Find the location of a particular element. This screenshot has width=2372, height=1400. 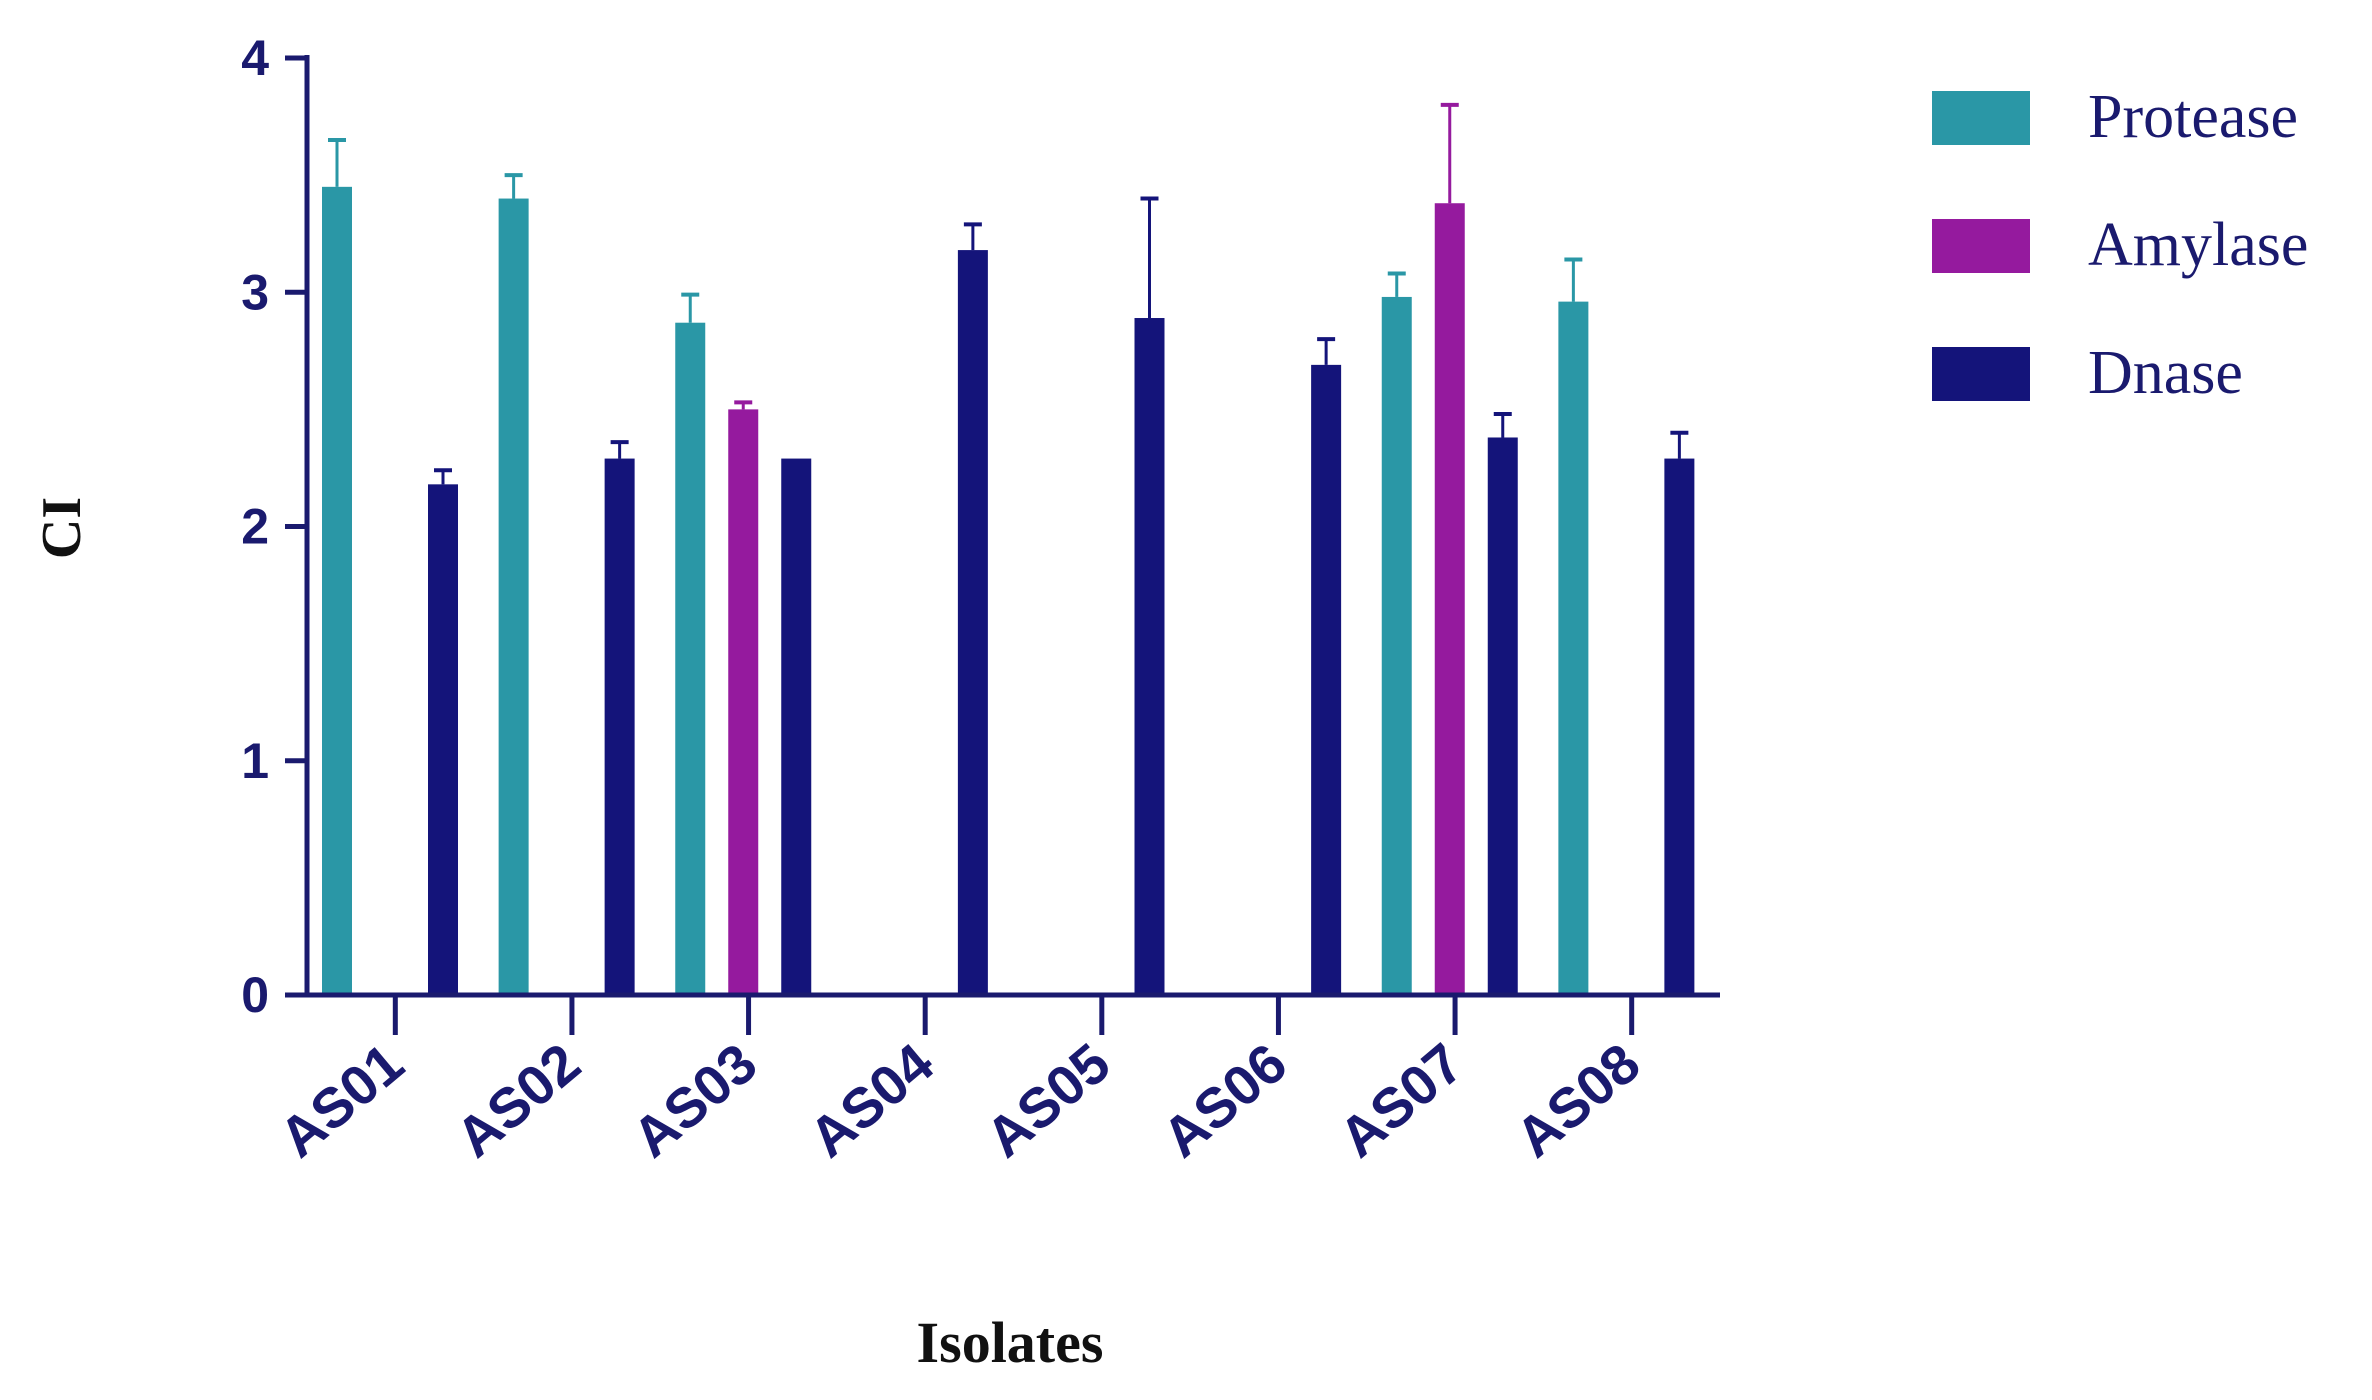

y-tick-label: 1 is located at coordinates (255, 761).